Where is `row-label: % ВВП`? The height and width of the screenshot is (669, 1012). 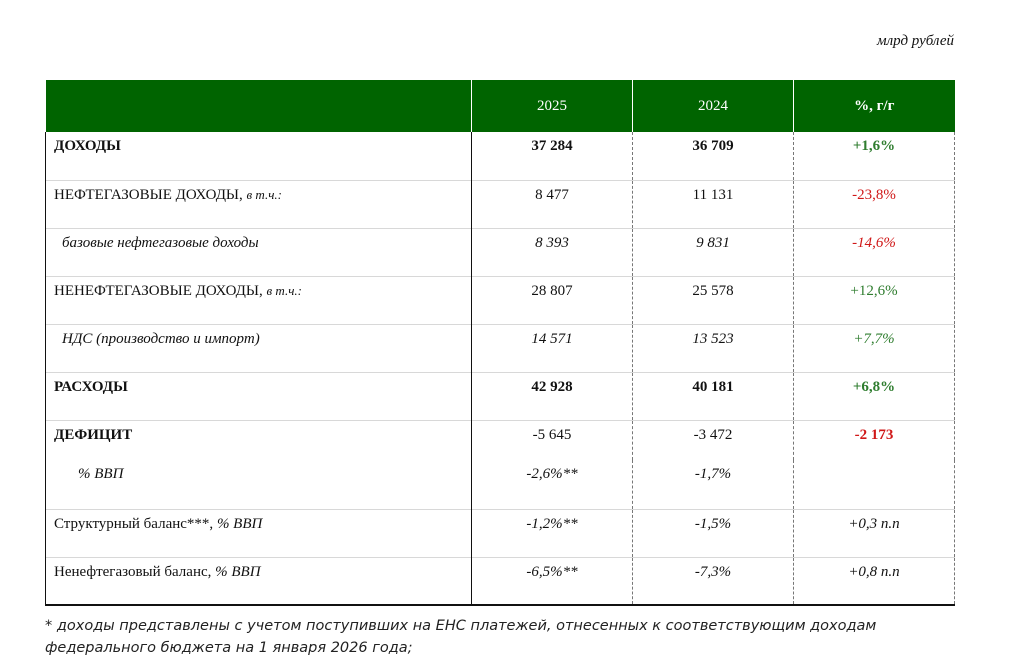 row-label: % ВВП is located at coordinates (258, 484).